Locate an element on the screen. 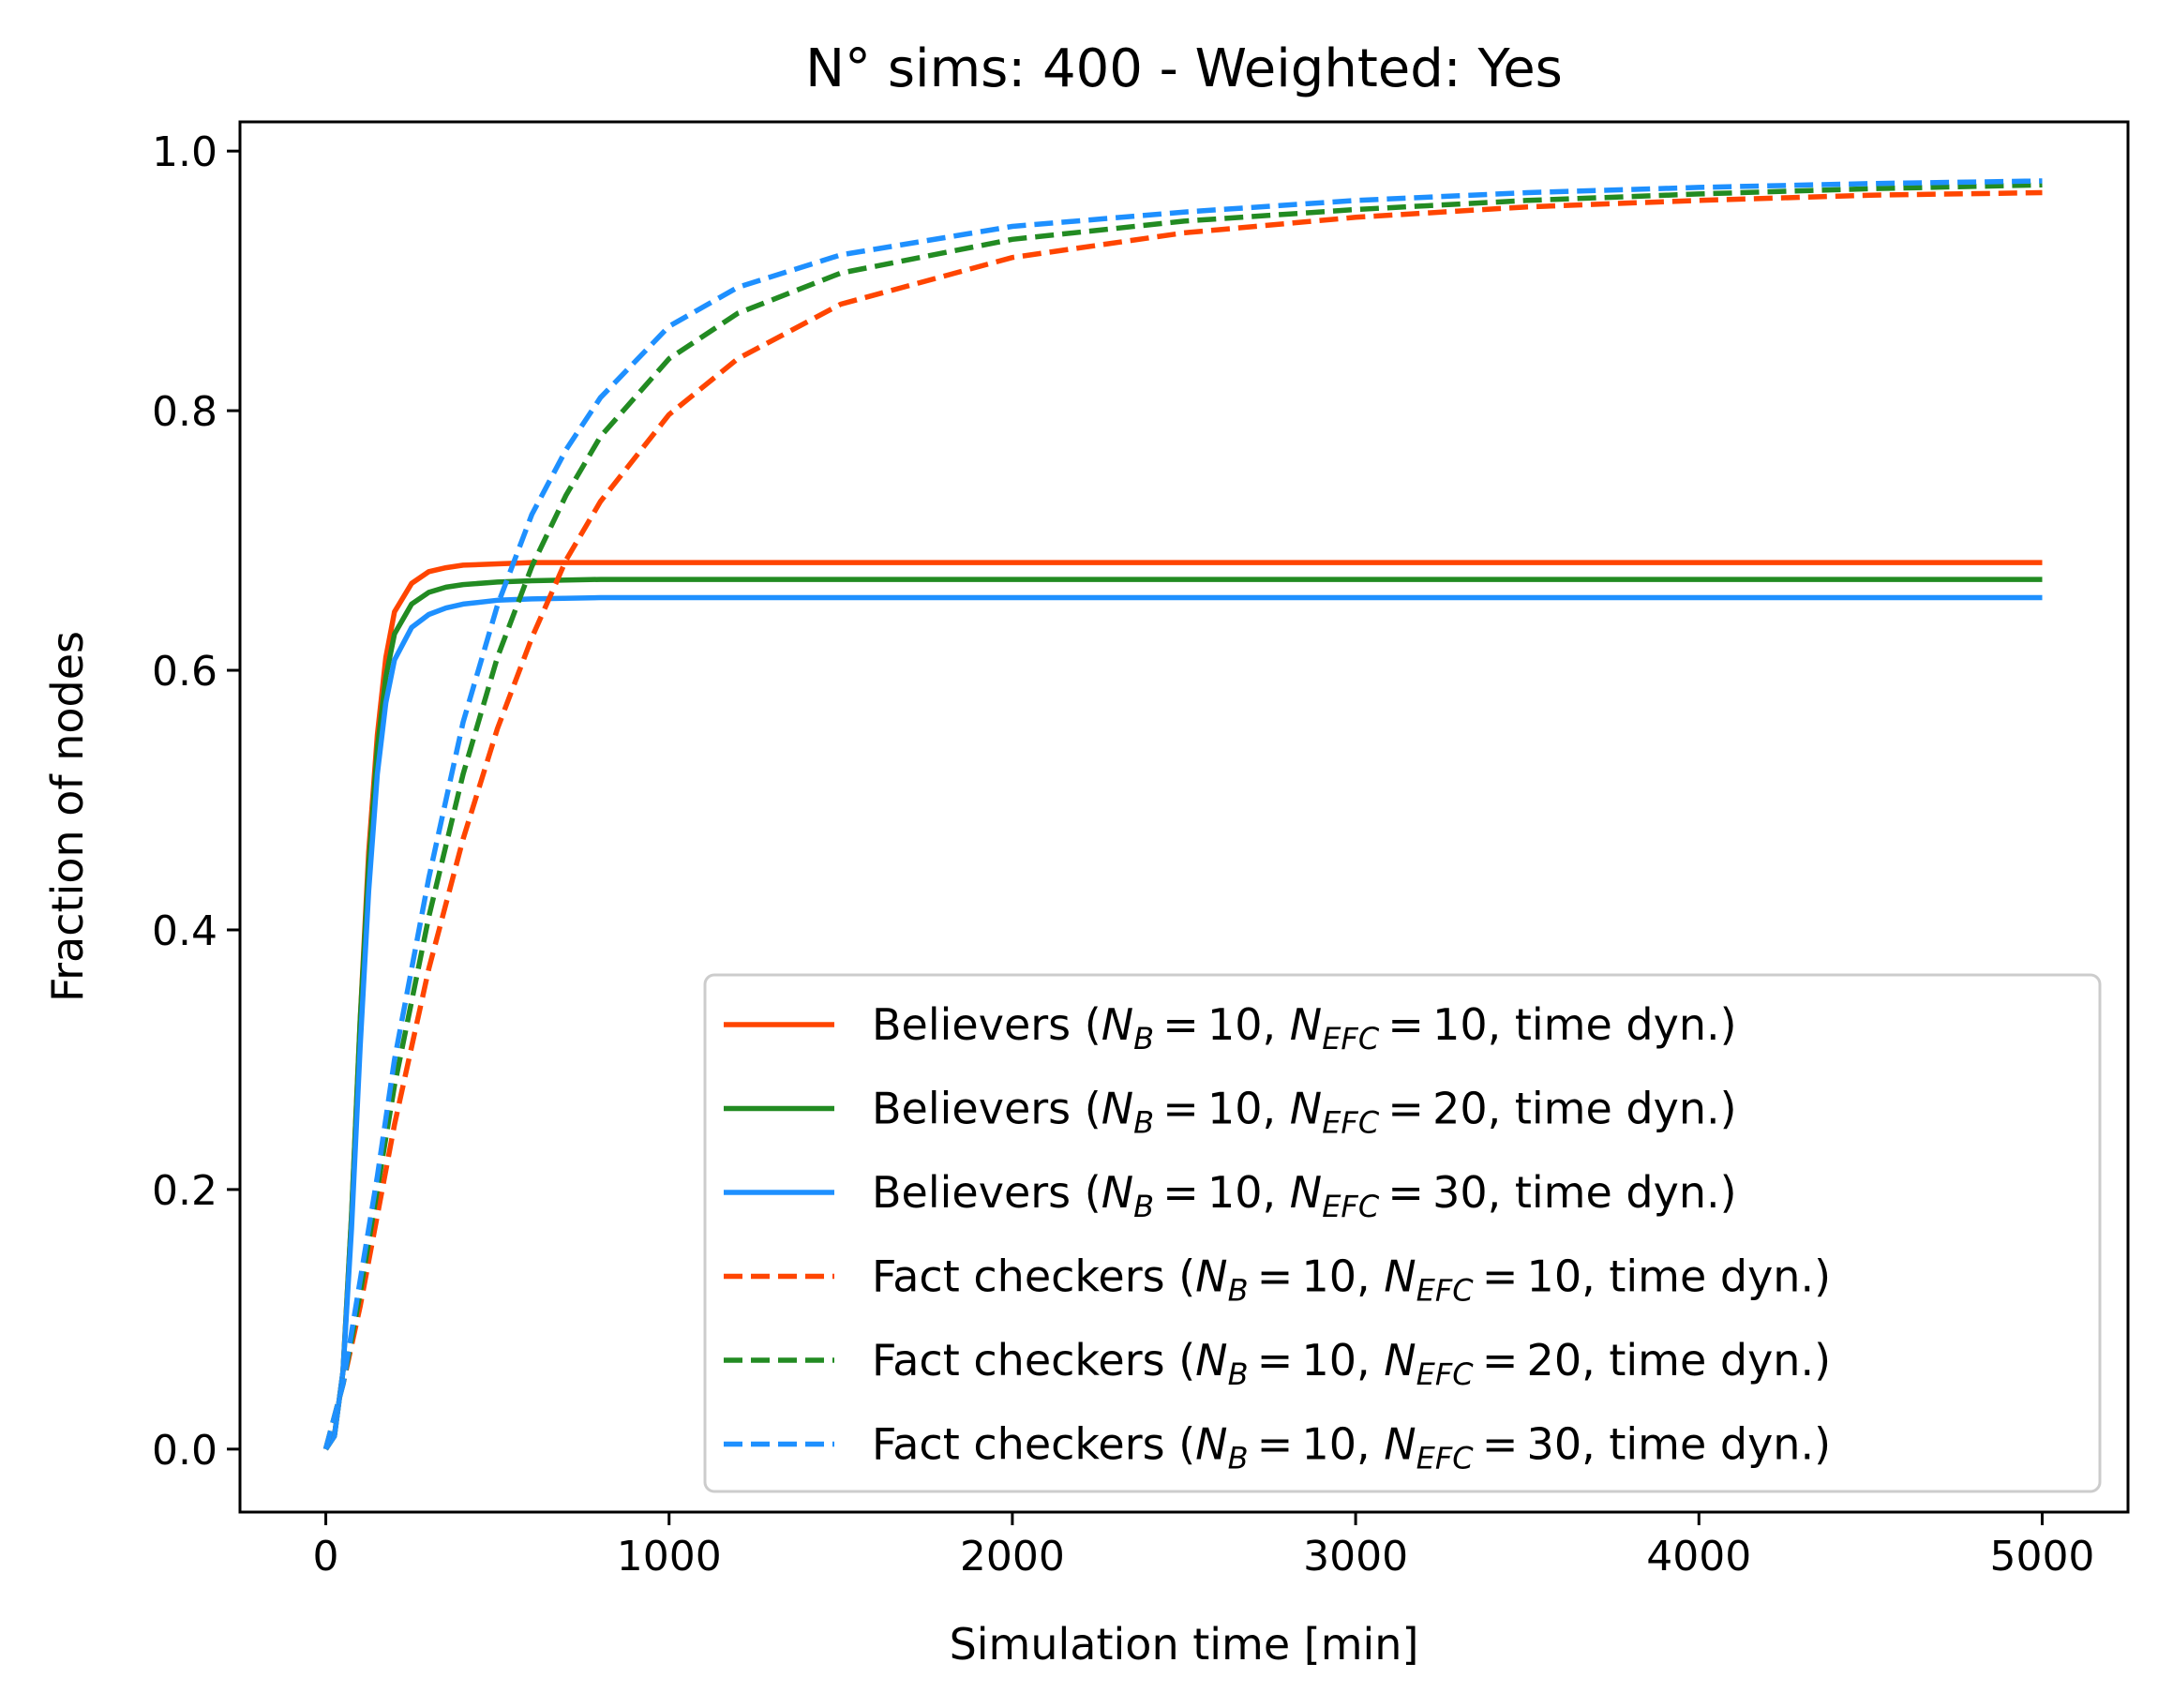 Image resolution: width=2158 pixels, height=1708 pixels. y-tick-label: 0.0 is located at coordinates (184, 1451).